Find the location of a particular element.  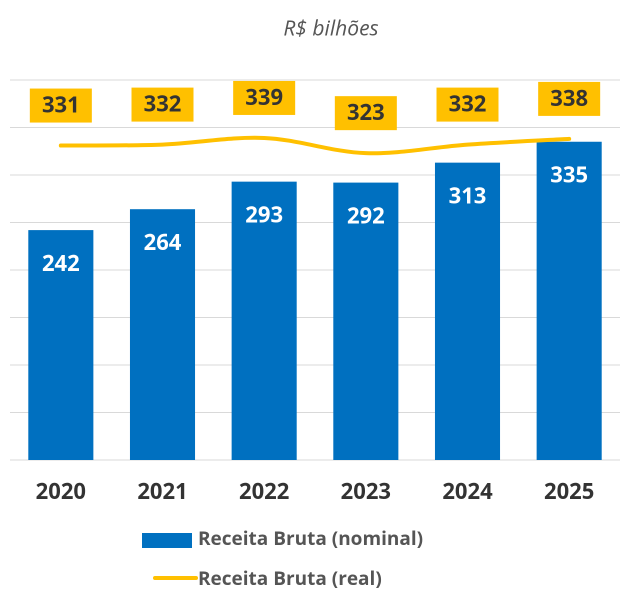

chart-subtitle: R$ bilhões is located at coordinates (330, 29).